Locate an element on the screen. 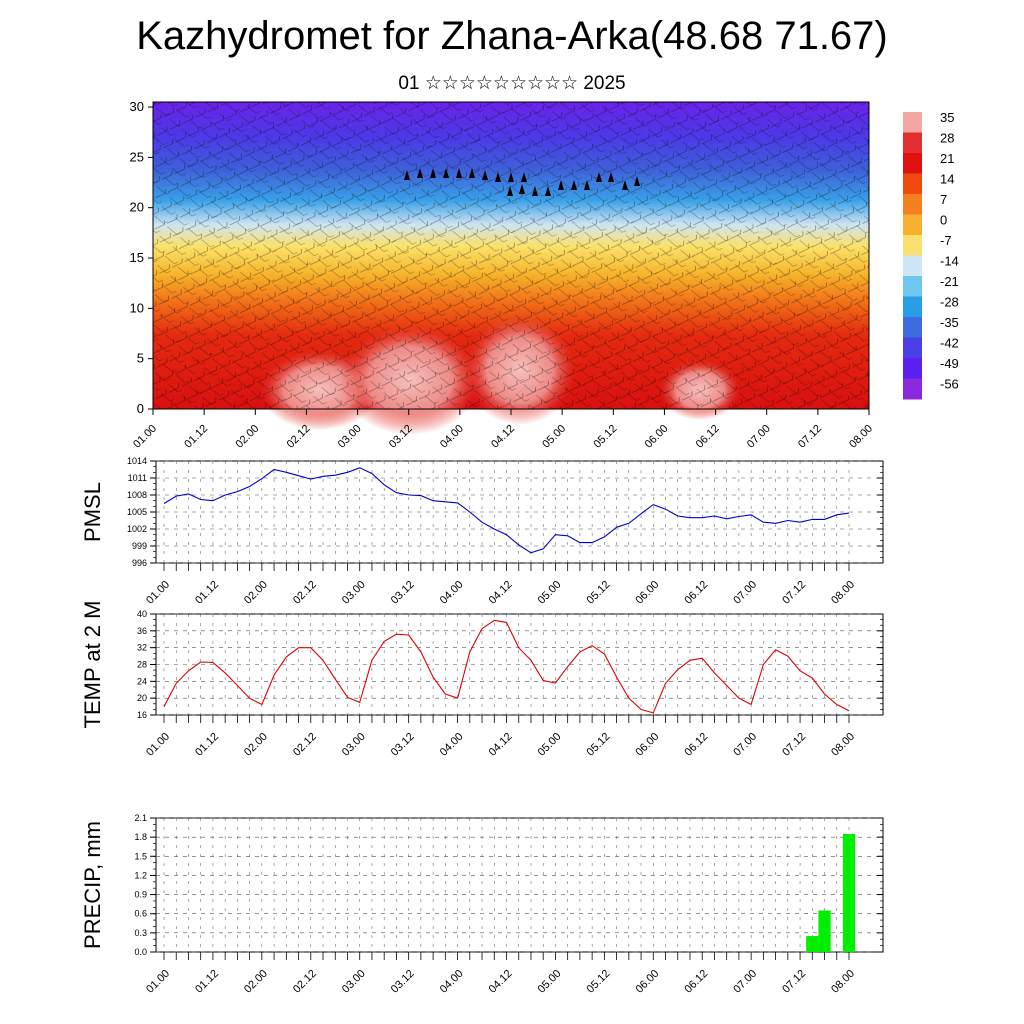 This screenshot has height=1024, width=1024. chart-title: Kazhydromet for Zhana-Arka(48.68 71.67) is located at coordinates (512, 36).